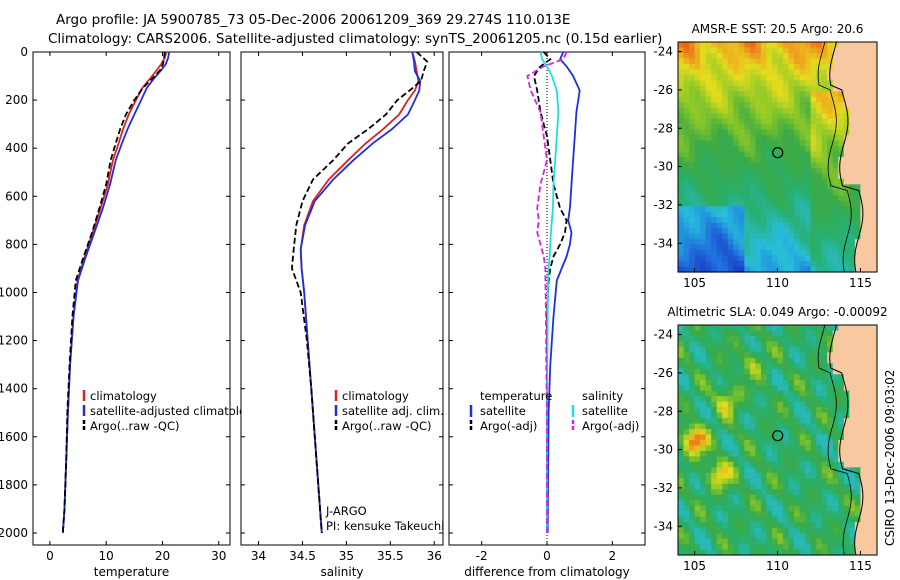 The image size is (900, 580). Describe the element at coordinates (663, 488) in the screenshot. I see `y-tick-label: -32` at that location.